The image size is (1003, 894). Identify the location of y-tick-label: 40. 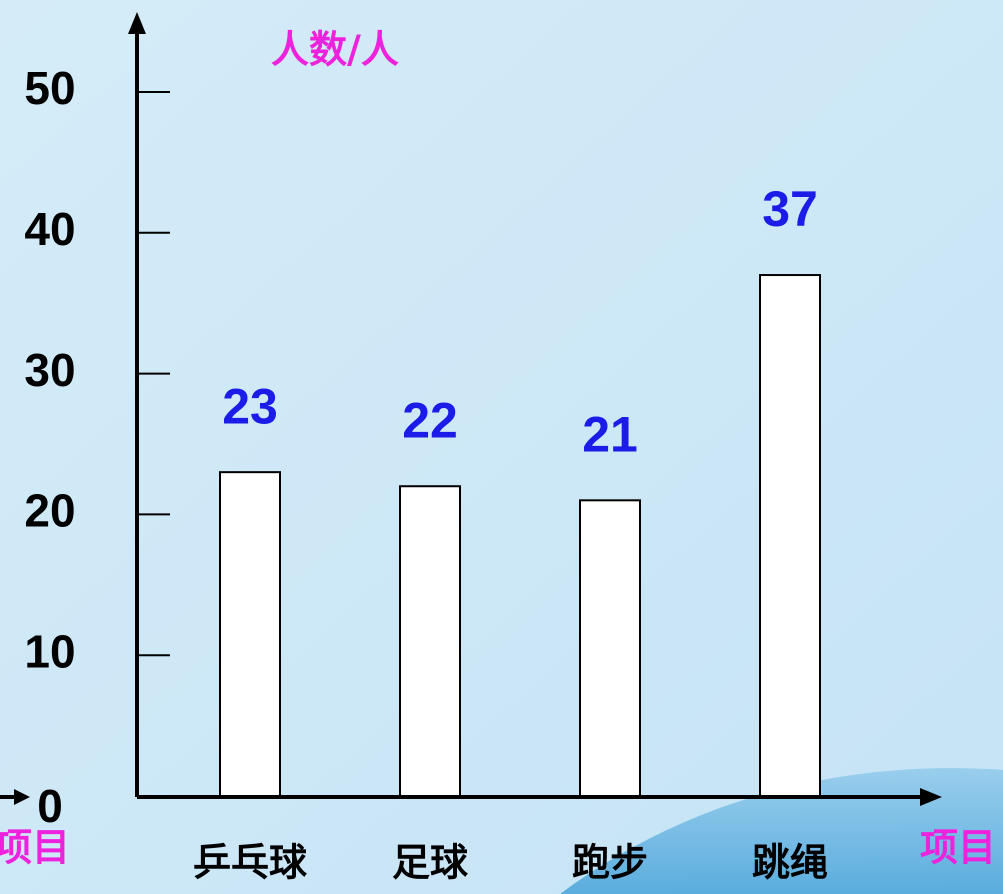
(49, 229).